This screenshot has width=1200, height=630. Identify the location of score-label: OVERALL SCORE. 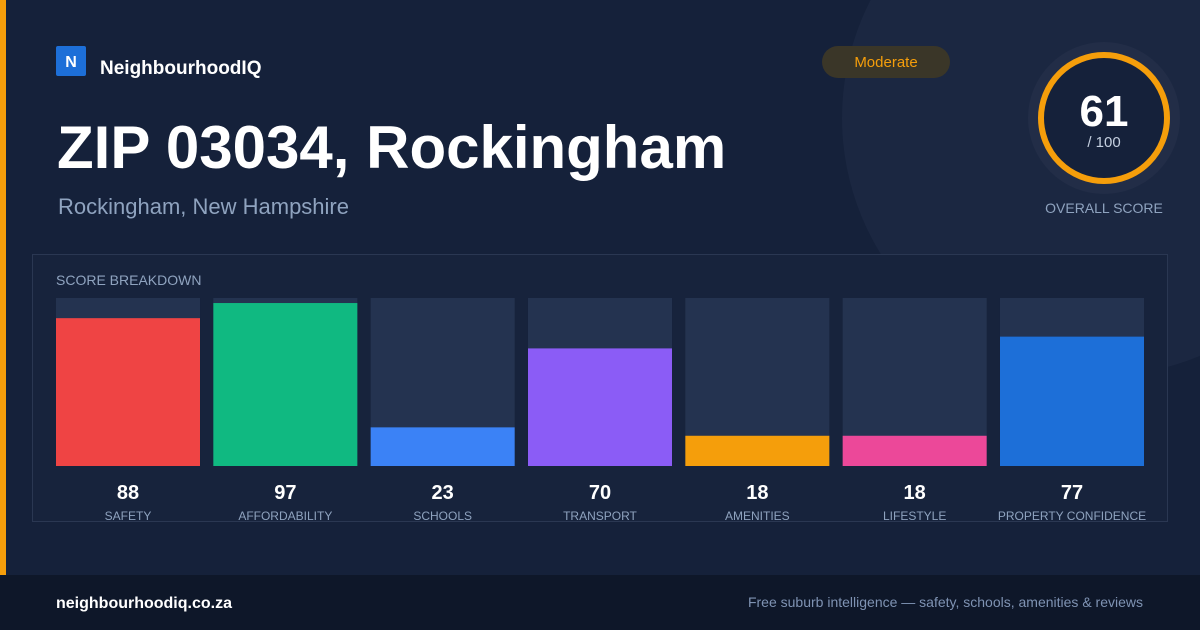
(1104, 208).